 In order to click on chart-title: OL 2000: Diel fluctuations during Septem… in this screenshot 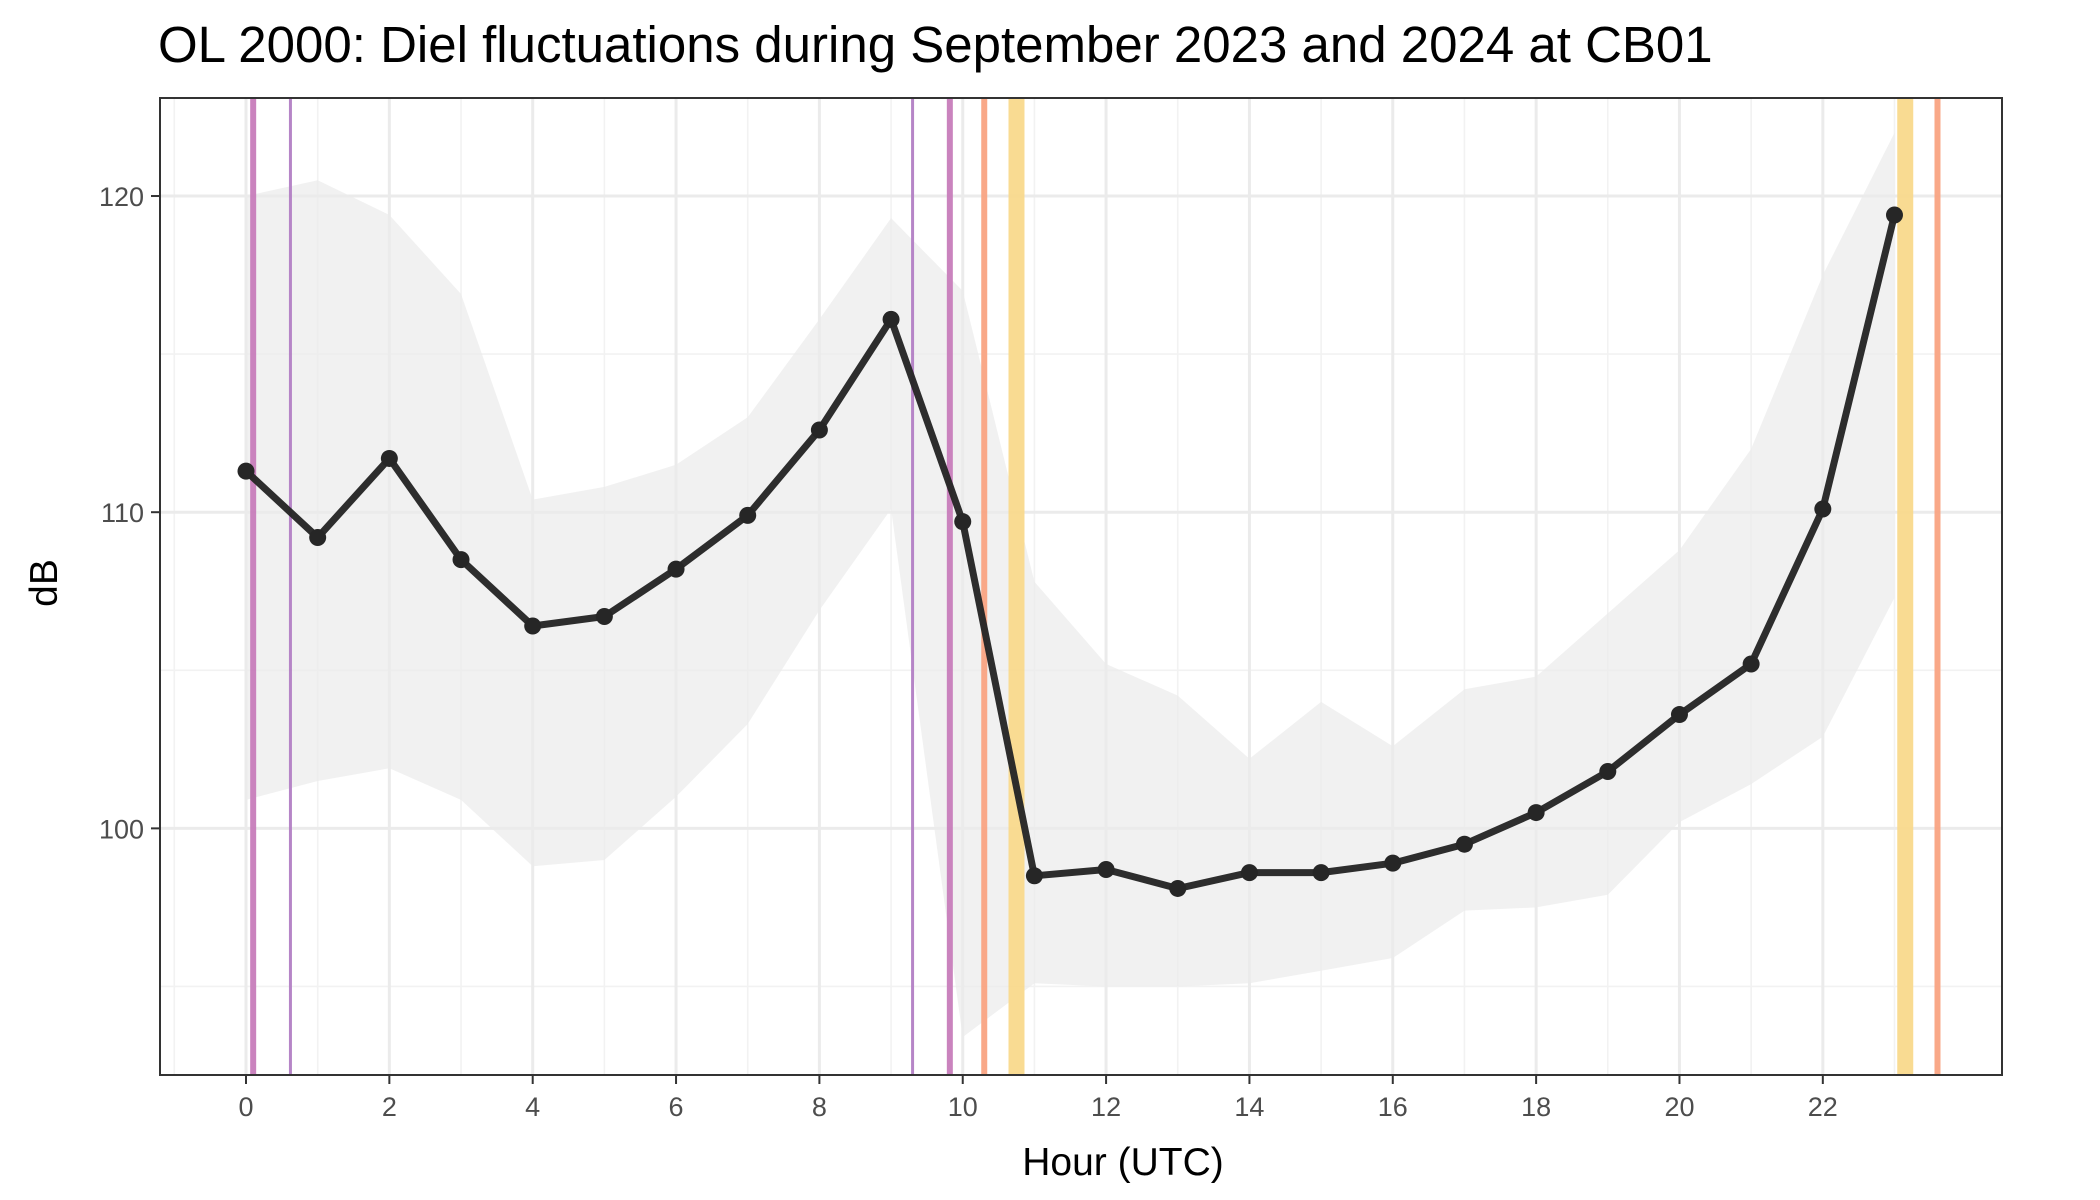, I will do `click(935, 44)`.